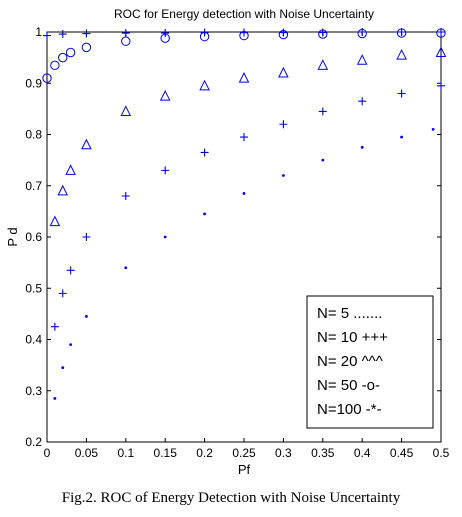 This screenshot has width=462, height=517. Describe the element at coordinates (283, 453) in the screenshot. I see `x-tick-label: 0.3` at that location.